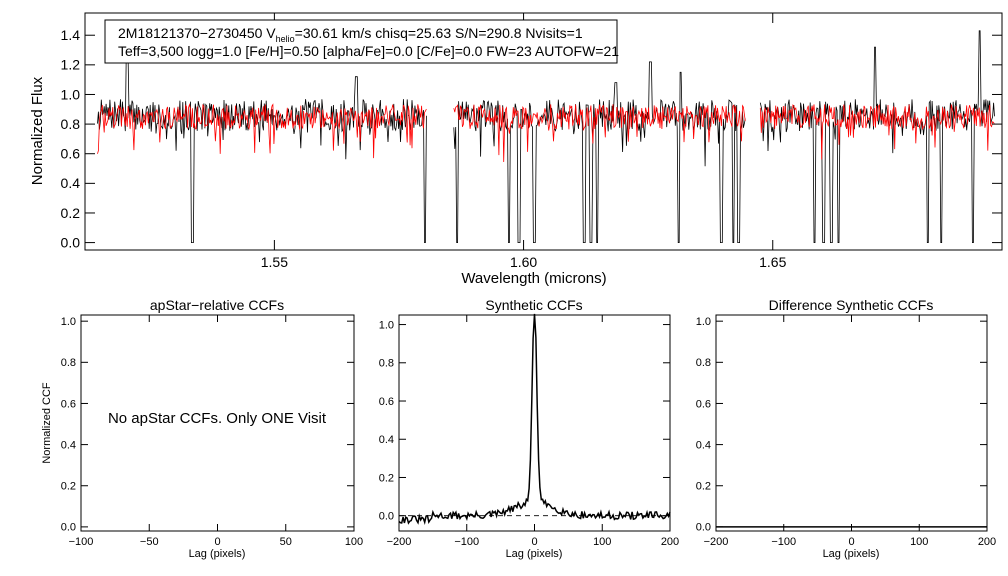 The width and height of the screenshot is (1008, 576). Describe the element at coordinates (212, 431) in the screenshot. I see `apstar-ticks: −100 −50 0 50 100 0.0 0.2 0.4 0.6 0.8 1.0` at that location.